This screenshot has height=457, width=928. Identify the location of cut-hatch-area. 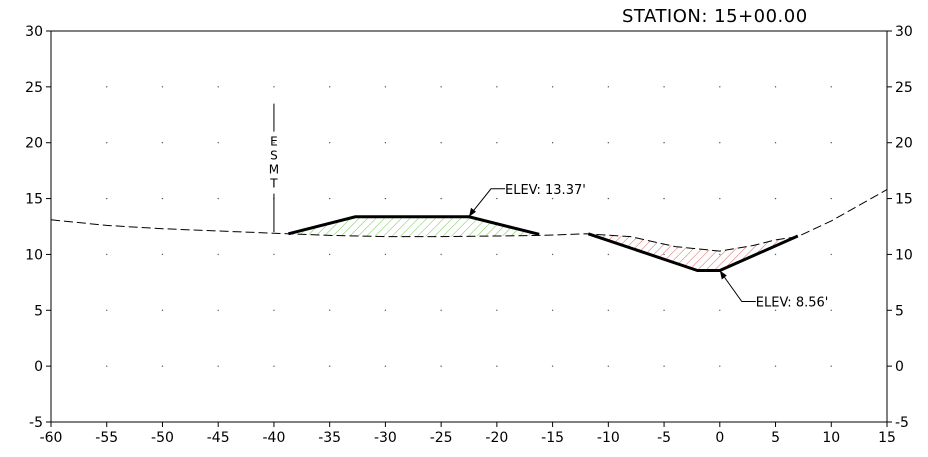
(693, 252).